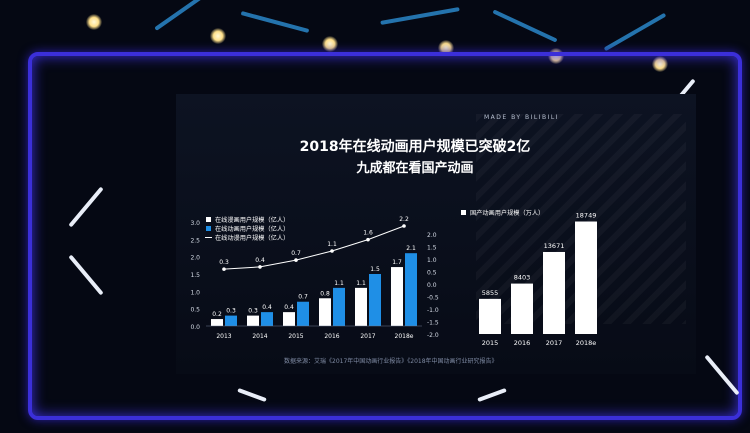 The height and width of the screenshot is (433, 750). What do you see at coordinates (259, 336) in the screenshot?
I see `x-axis-label: 2014` at bounding box center [259, 336].